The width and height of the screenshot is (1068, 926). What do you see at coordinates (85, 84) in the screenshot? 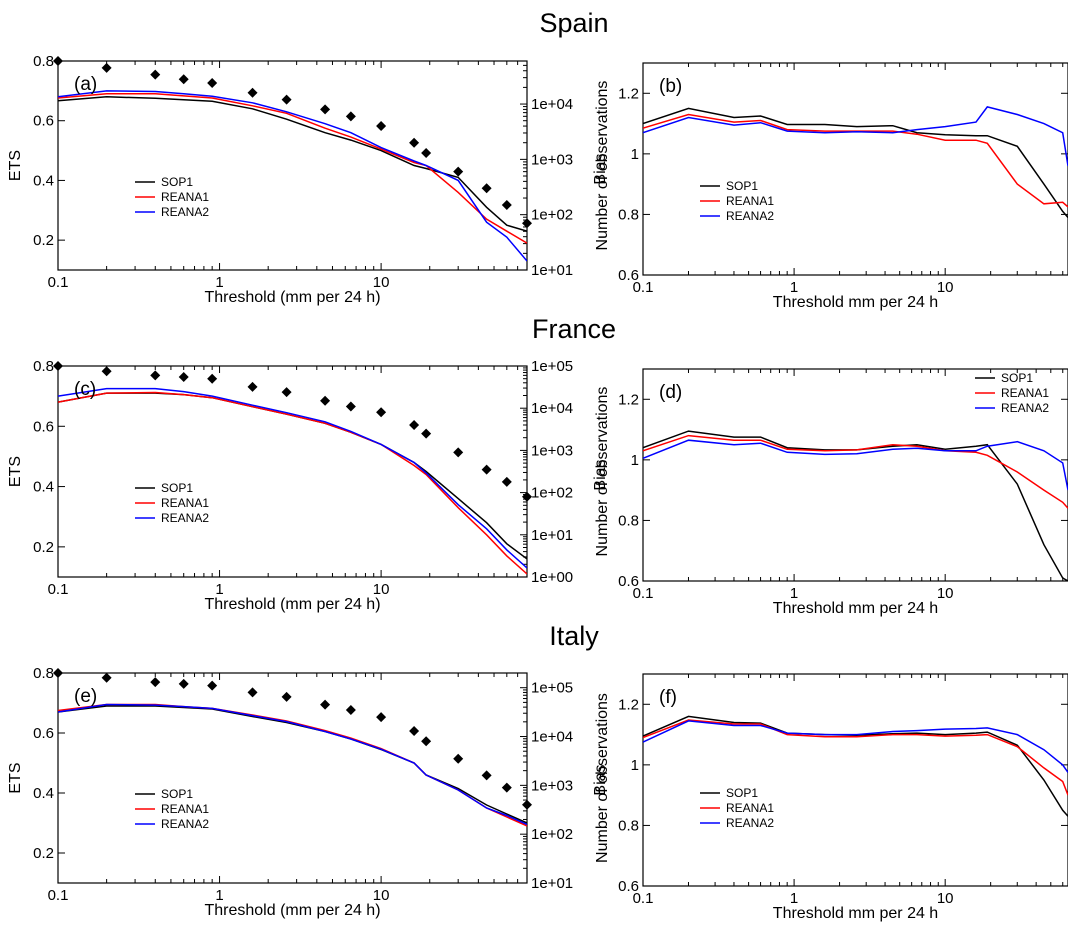
I see `panel-label: (a)` at bounding box center [85, 84].